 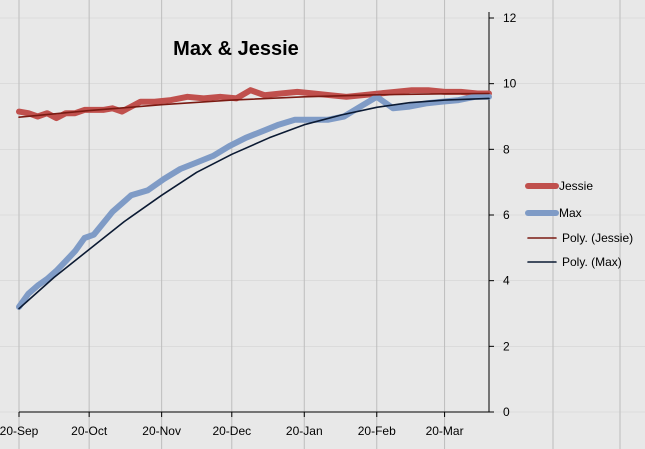 I want to click on y-tick-label: 12, so click(x=510, y=18).